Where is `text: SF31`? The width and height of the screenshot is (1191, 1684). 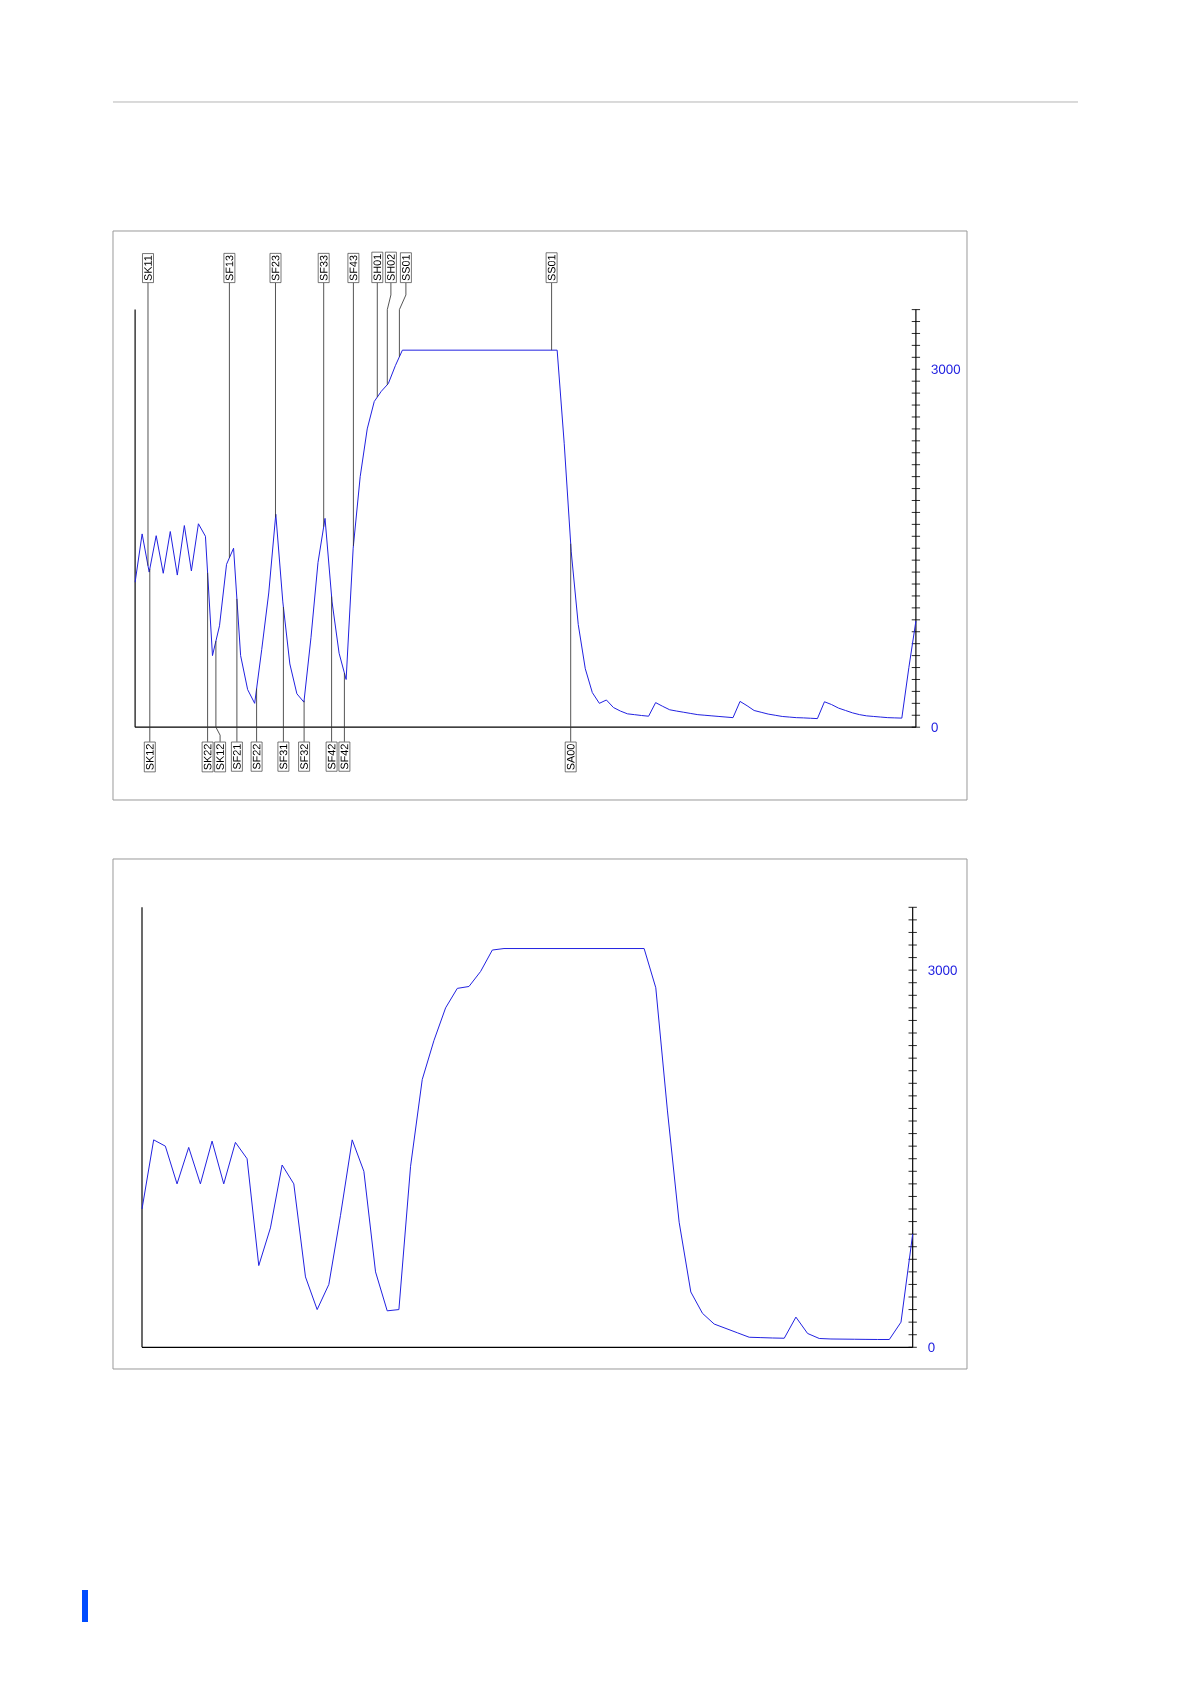 text: SF31 is located at coordinates (283, 757).